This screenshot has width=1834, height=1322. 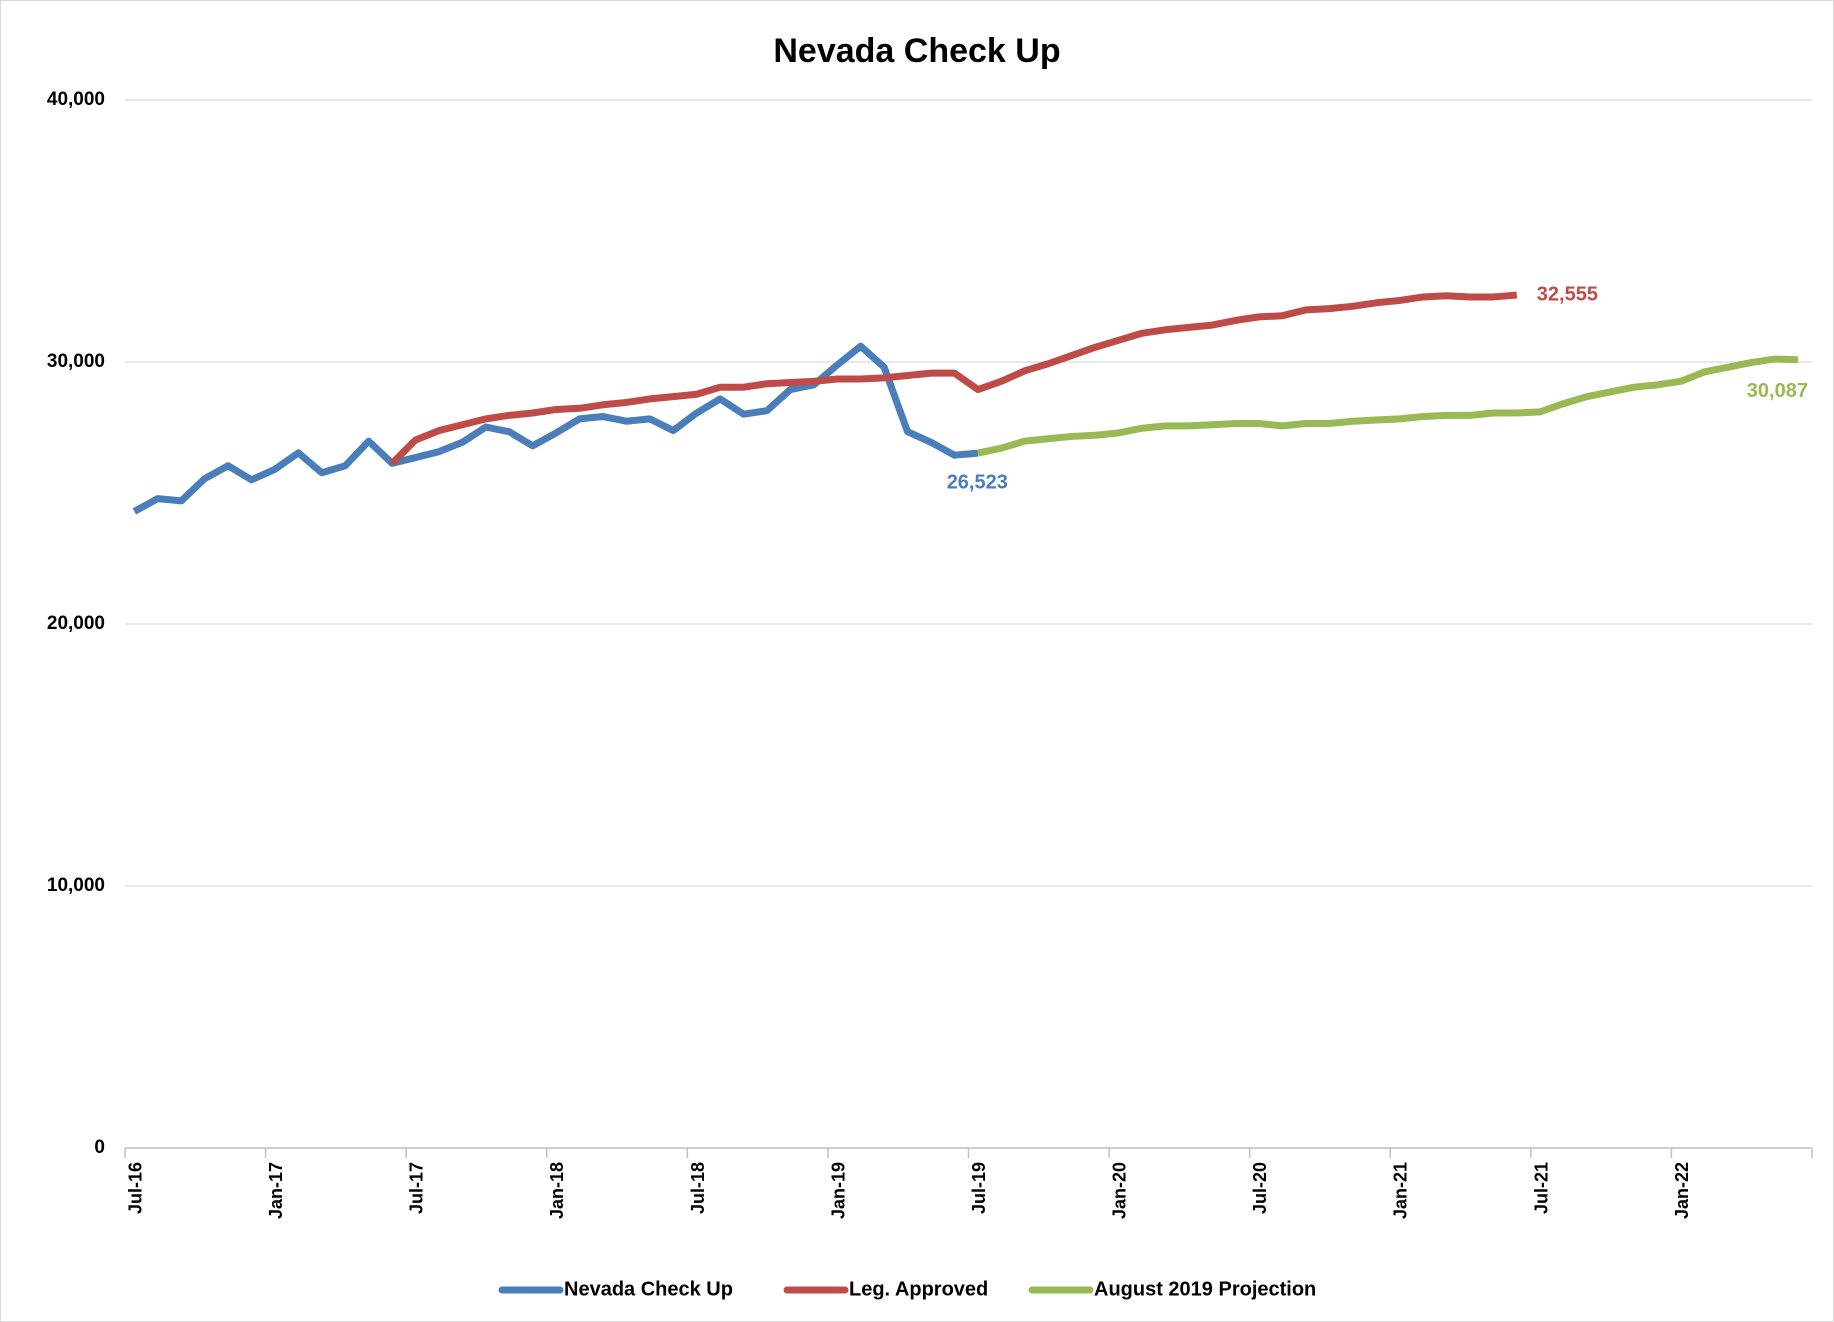 What do you see at coordinates (557, 1190) in the screenshot?
I see `x-tick-label: Jan-18` at bounding box center [557, 1190].